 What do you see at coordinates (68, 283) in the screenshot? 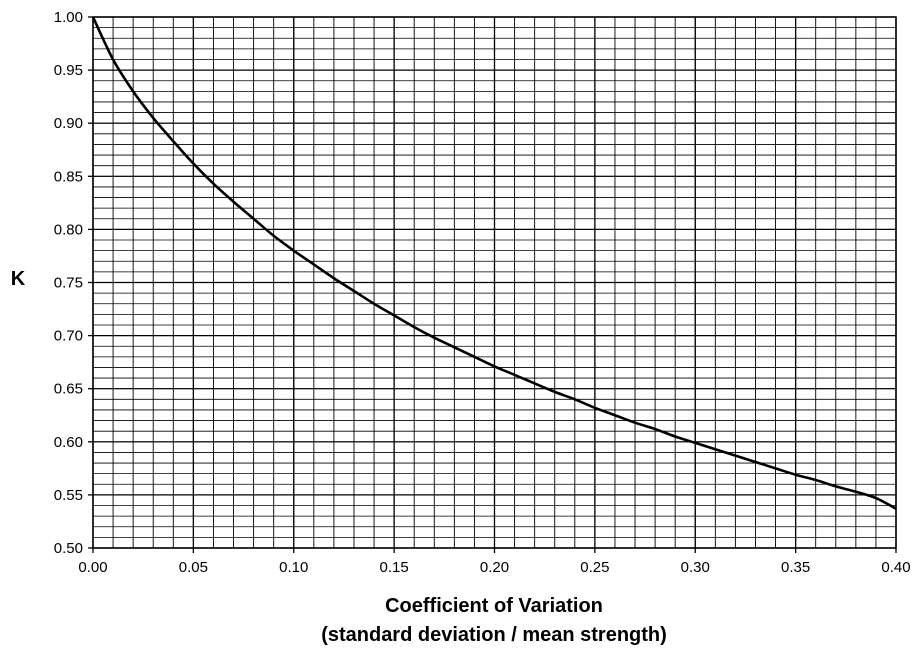
I see `y-tick-label: 0.75` at bounding box center [68, 283].